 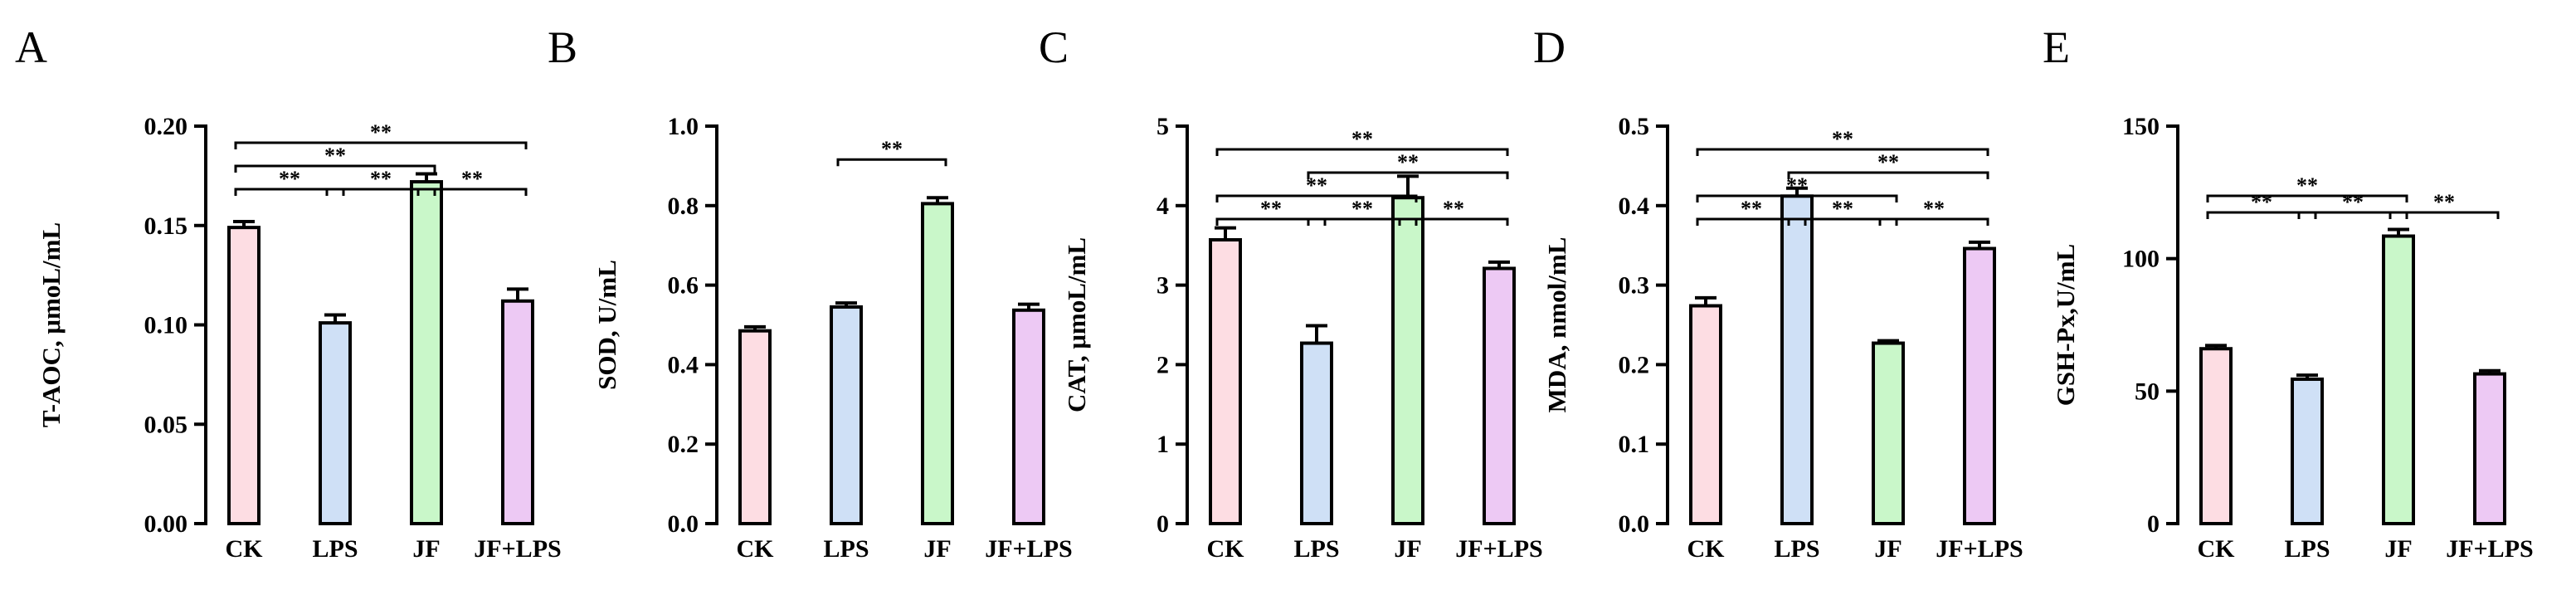 What do you see at coordinates (1163, 524) in the screenshot?
I see `y-tick-label: 0` at bounding box center [1163, 524].